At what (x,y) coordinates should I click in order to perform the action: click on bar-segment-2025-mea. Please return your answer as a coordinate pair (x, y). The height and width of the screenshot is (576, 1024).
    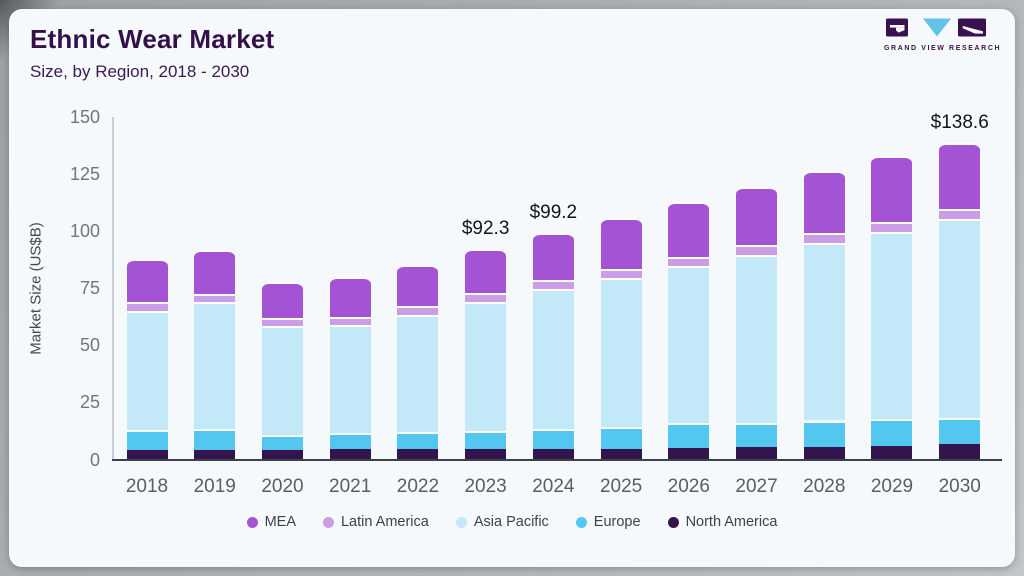
    Looking at the image, I should click on (621, 243).